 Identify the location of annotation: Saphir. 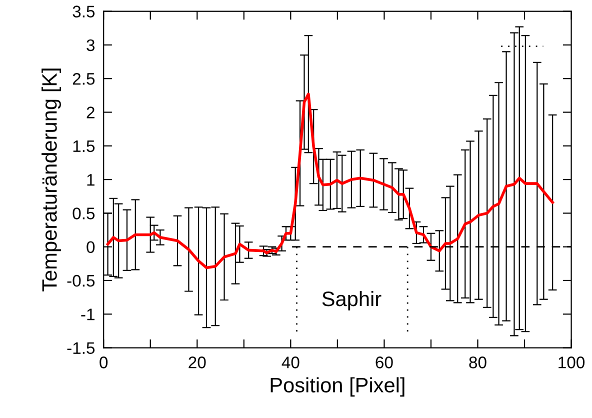
(352, 300).